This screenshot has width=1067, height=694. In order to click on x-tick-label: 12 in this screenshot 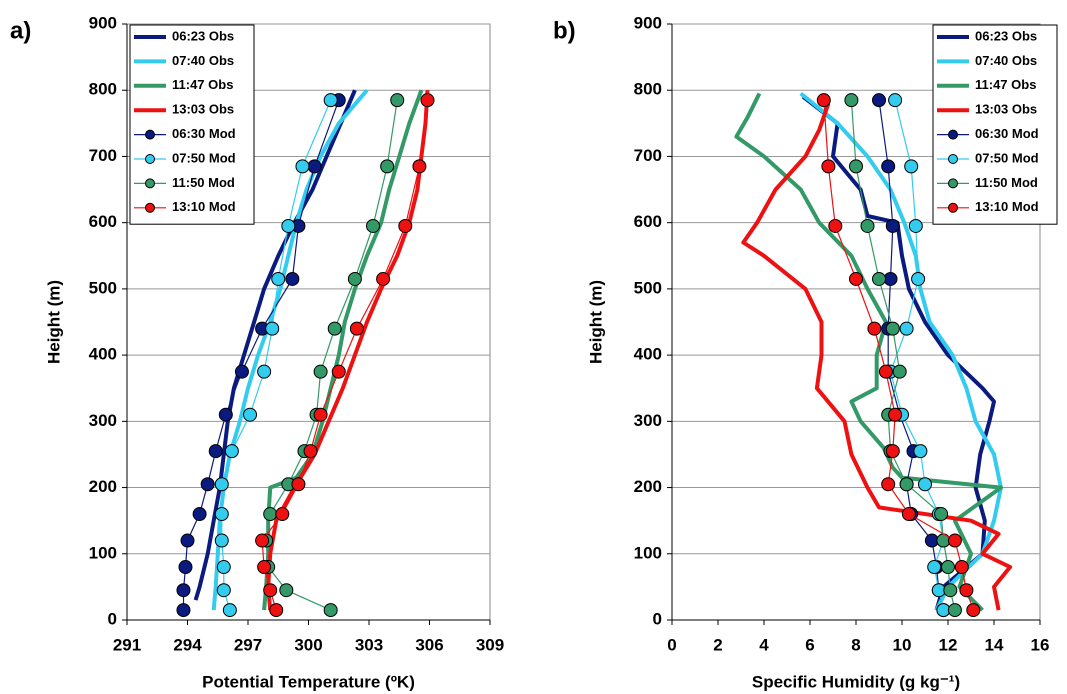, I will do `click(948, 644)`.